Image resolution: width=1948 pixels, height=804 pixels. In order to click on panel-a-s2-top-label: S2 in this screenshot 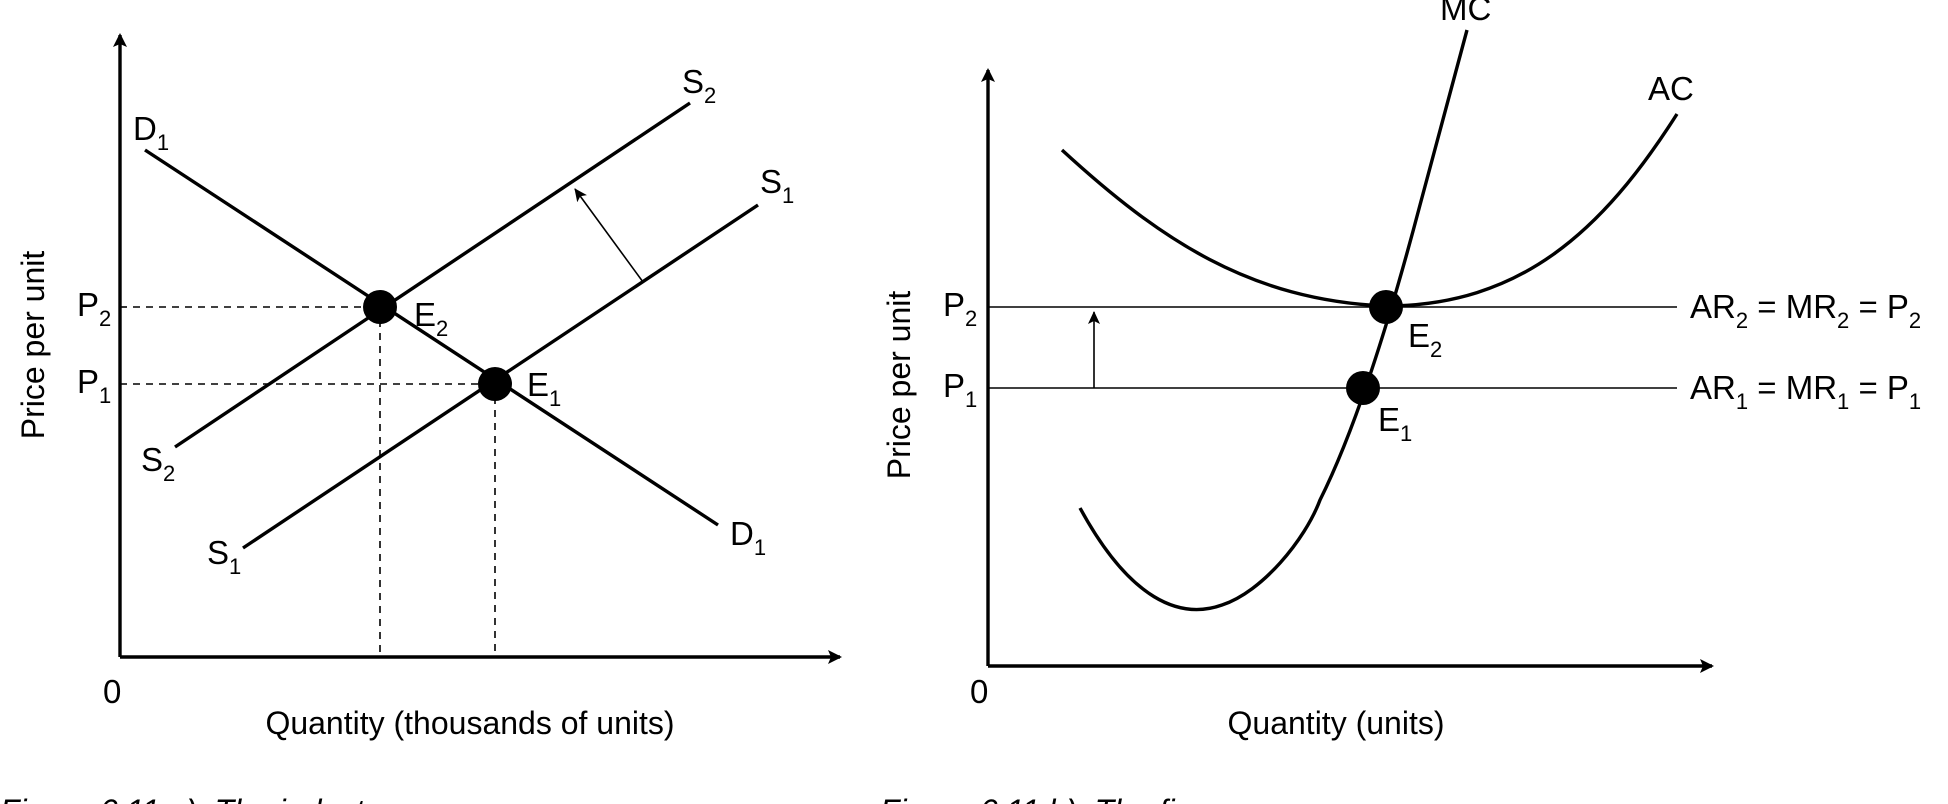, I will do `click(699, 85)`.